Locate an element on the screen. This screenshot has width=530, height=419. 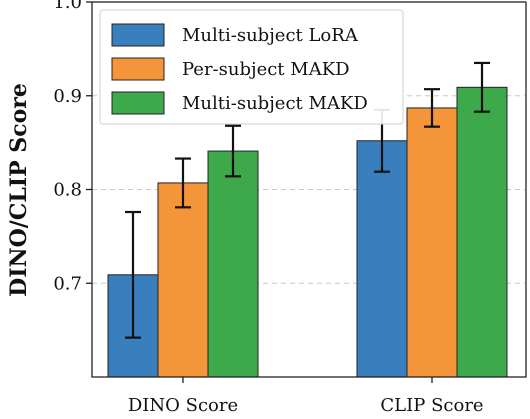
y-axis-ticks: 0.7 0.8 0.9 1.0 is located at coordinates (72, 147).